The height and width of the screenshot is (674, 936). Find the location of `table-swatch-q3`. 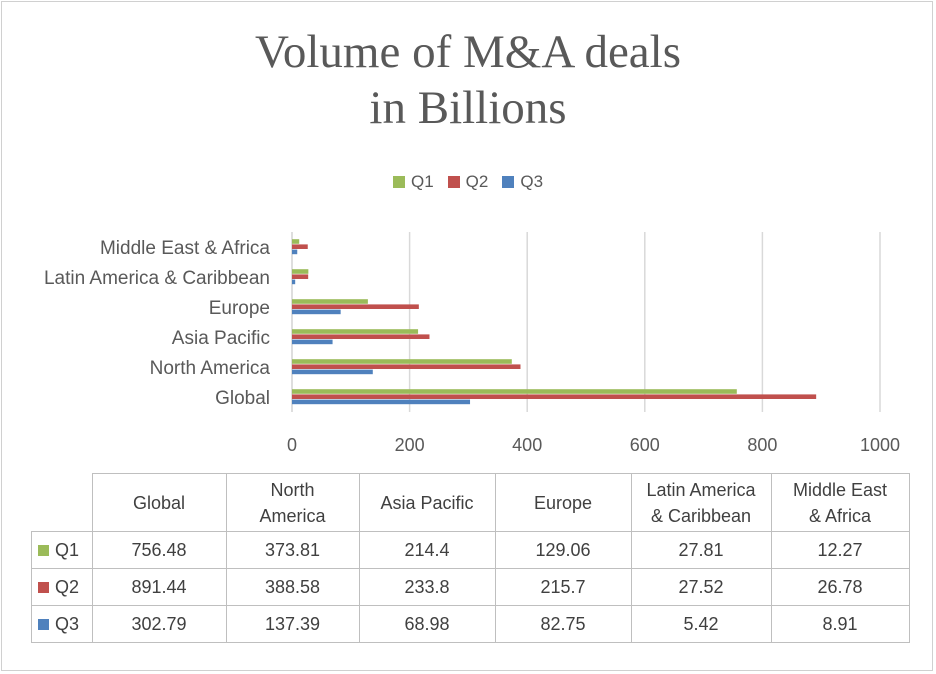

table-swatch-q3 is located at coordinates (43, 625).